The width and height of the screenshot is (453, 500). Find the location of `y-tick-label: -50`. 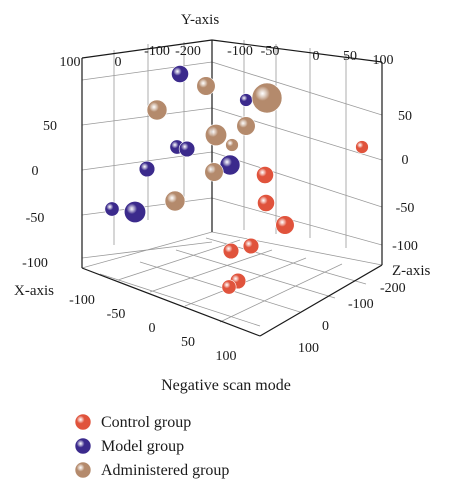

y-tick-label: -50 is located at coordinates (270, 51).